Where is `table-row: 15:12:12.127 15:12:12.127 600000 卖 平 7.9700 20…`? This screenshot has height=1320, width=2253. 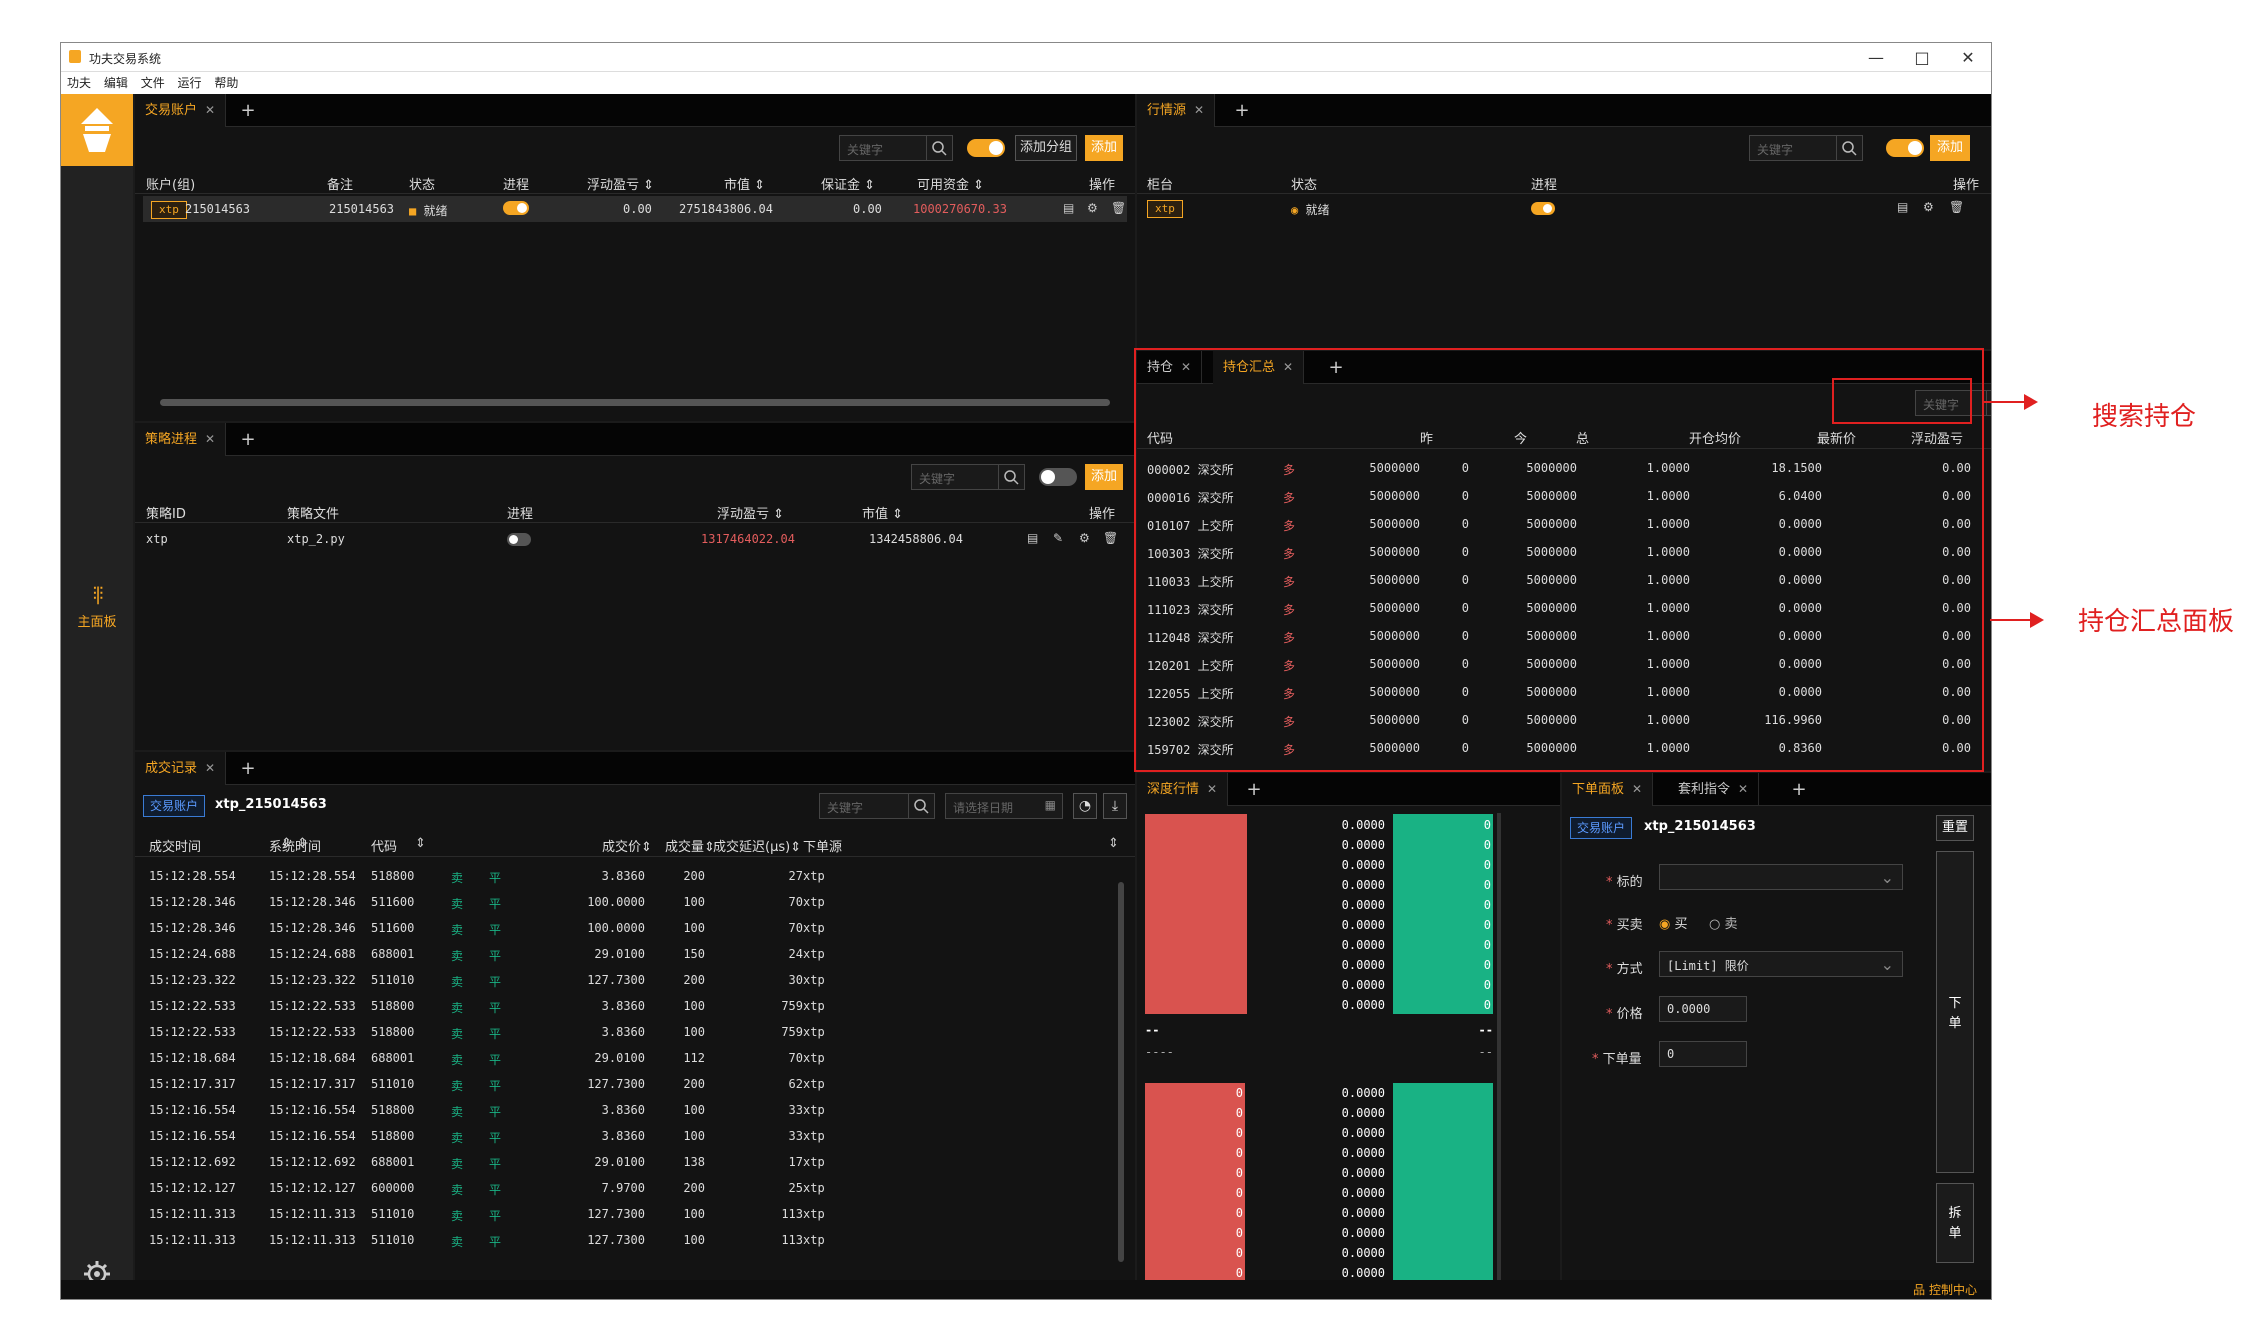
table-row: 15:12:12.127 15:12:12.127 600000 卖 平 7.9700 20… is located at coordinates (635, 1189).